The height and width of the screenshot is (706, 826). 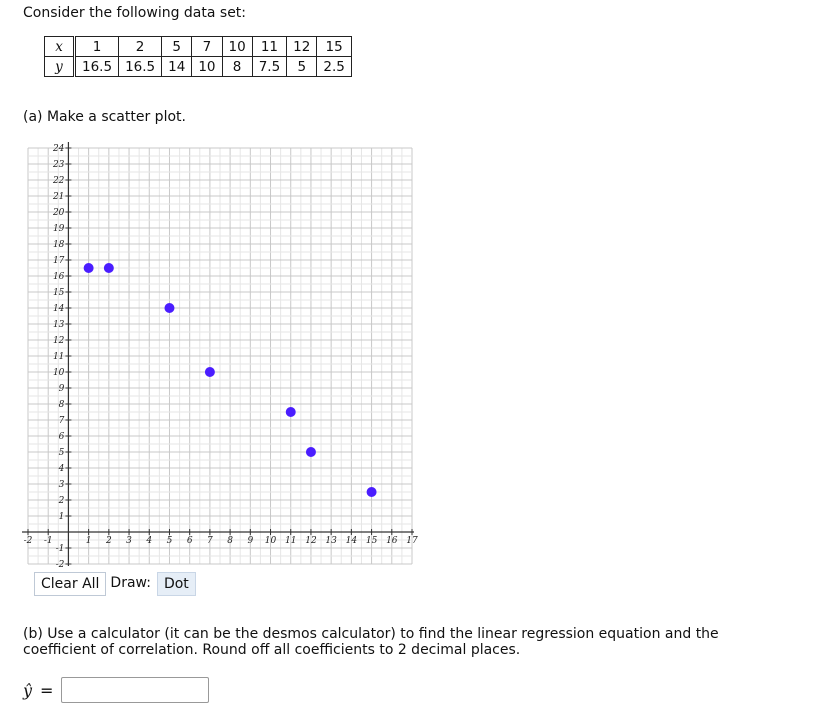 What do you see at coordinates (352, 541) in the screenshot?
I see `x-tick-label: 14` at bounding box center [352, 541].